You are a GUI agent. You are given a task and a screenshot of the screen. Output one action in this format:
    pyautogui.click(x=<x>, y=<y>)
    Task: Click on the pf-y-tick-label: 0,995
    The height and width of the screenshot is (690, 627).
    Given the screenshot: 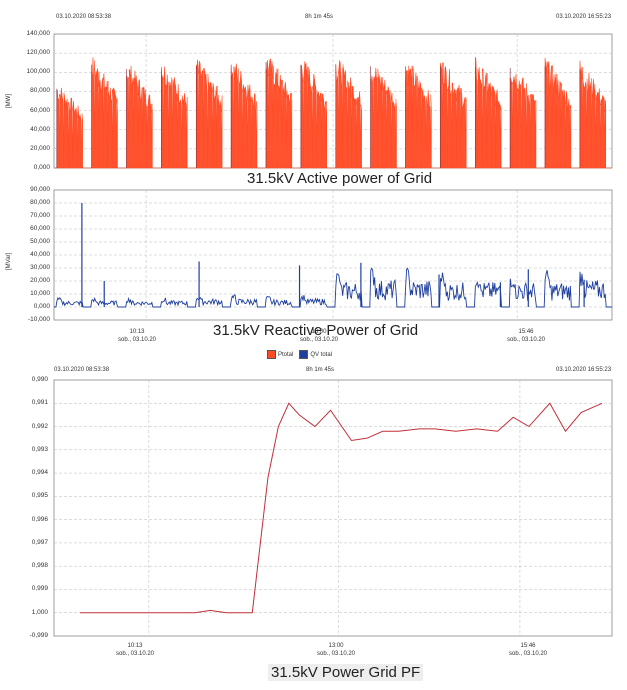 What is the action you would take?
    pyautogui.click(x=39, y=496)
    